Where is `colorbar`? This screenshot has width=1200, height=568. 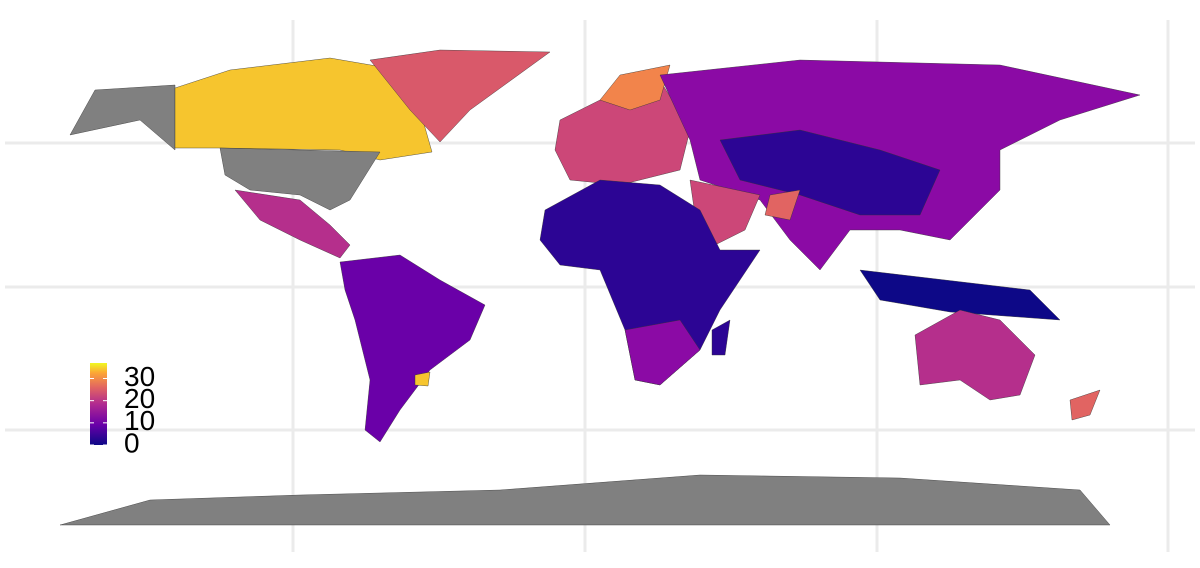
colorbar is located at coordinates (98, 404).